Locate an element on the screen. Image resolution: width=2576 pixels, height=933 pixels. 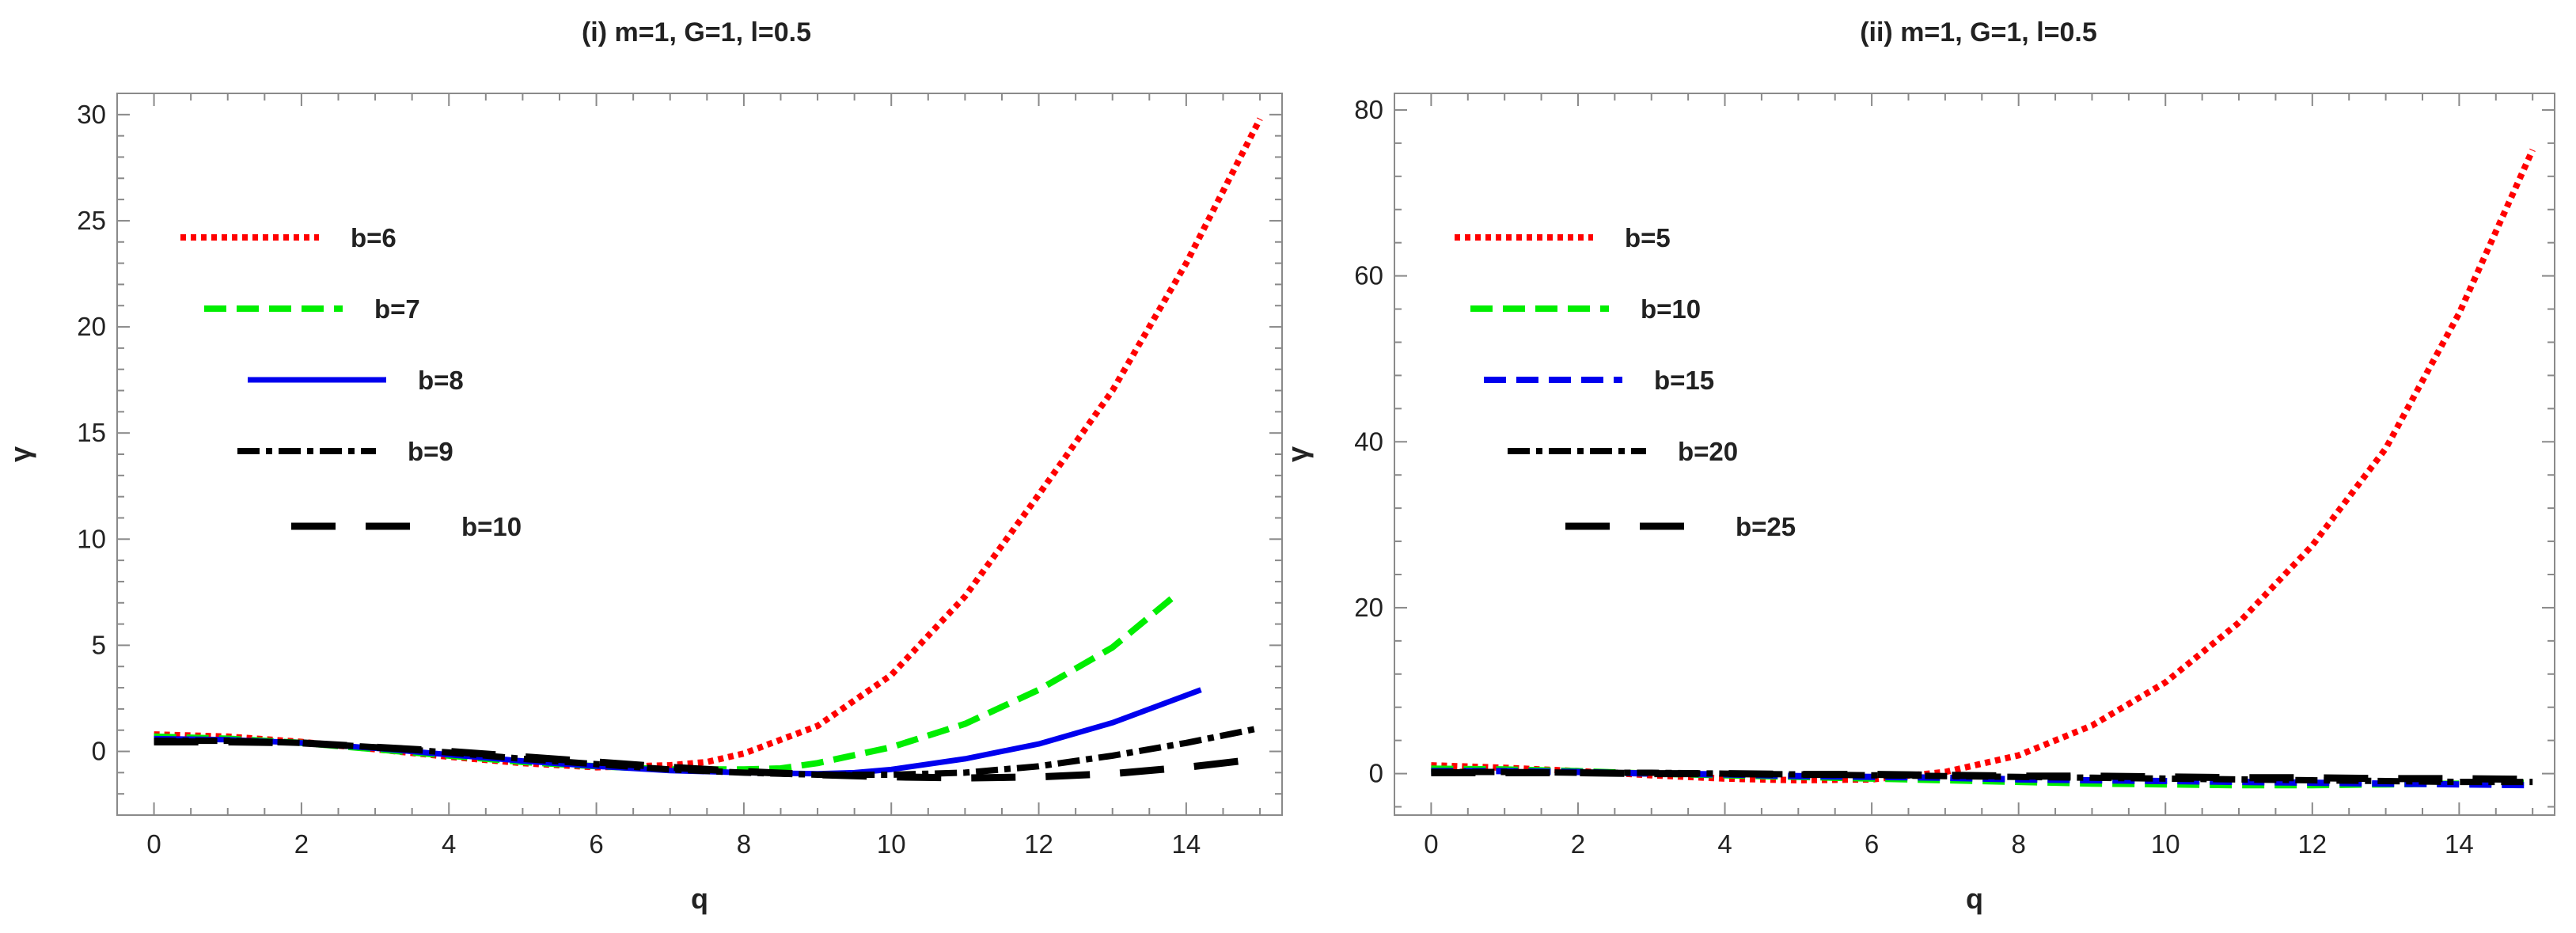
legend-label: b=25 is located at coordinates (1766, 527).